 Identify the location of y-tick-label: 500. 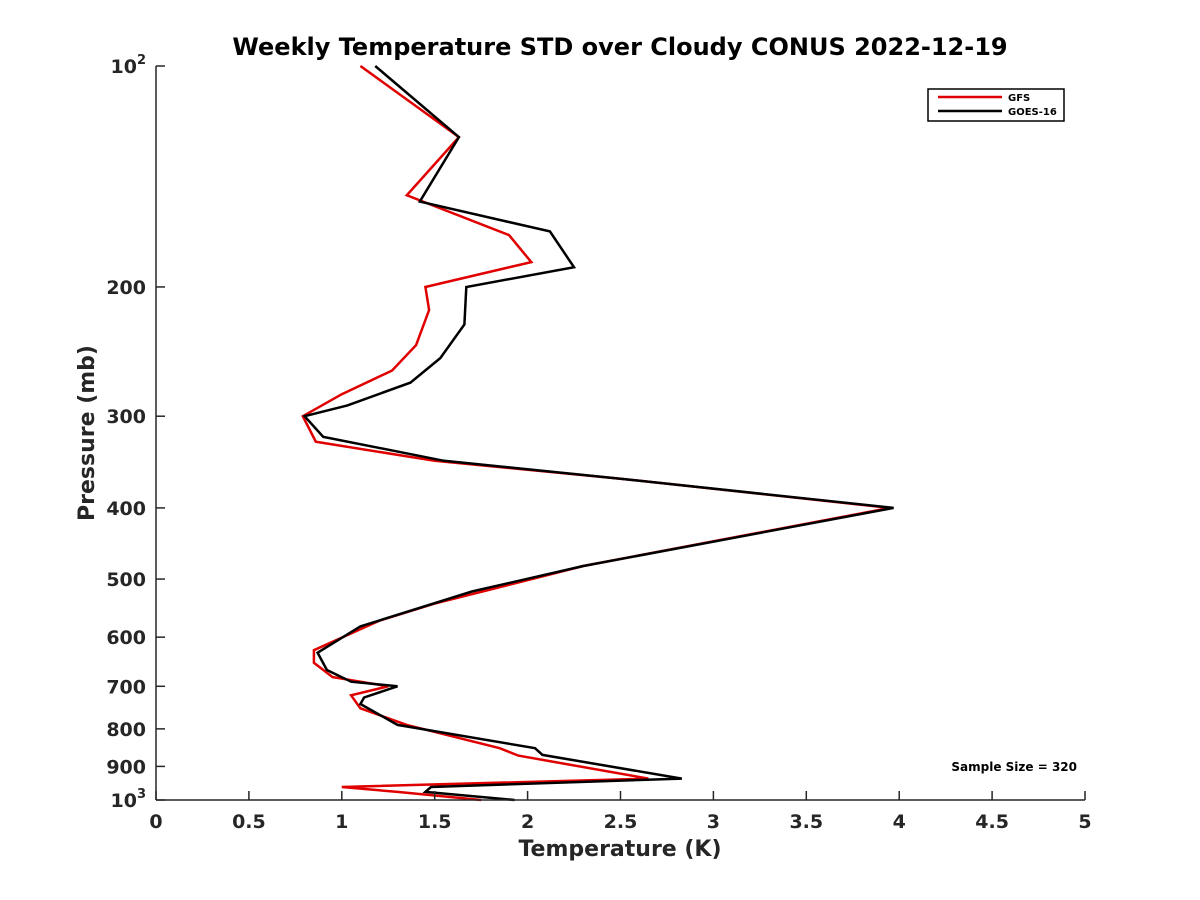
(126, 580).